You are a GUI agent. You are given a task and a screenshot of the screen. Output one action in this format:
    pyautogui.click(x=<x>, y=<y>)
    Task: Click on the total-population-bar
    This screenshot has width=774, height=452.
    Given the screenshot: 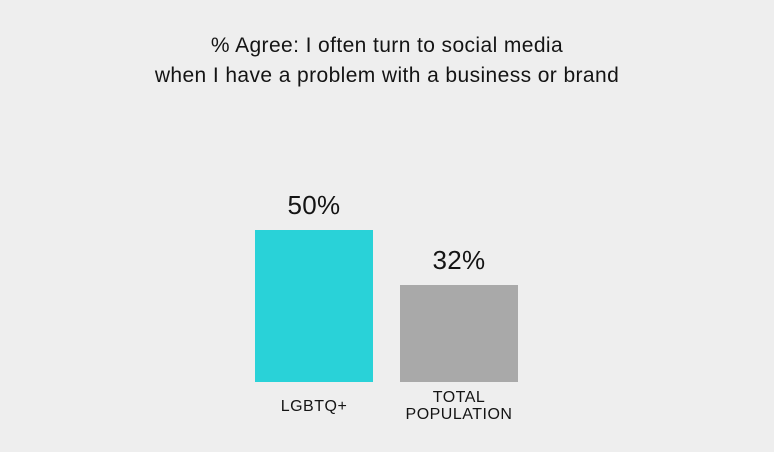 What is the action you would take?
    pyautogui.click(x=459, y=333)
    